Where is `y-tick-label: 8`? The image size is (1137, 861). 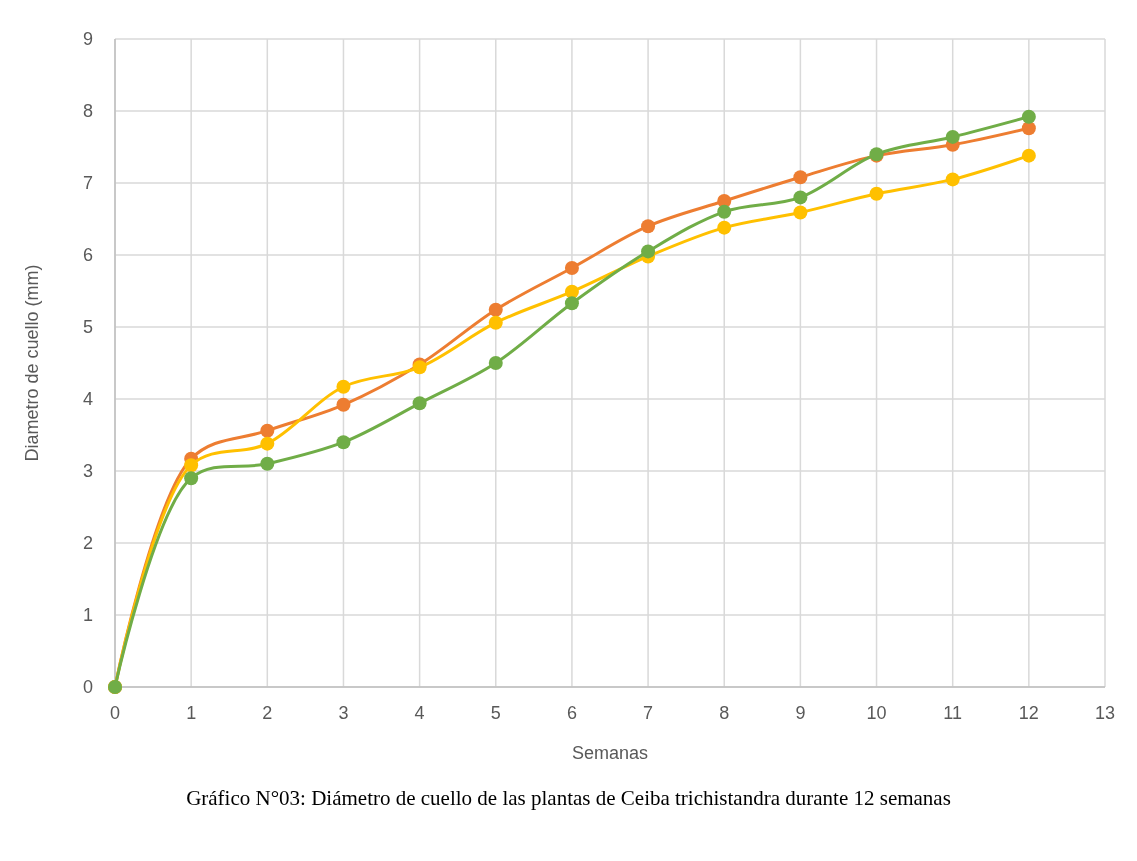
y-tick-label: 8 is located at coordinates (87, 111).